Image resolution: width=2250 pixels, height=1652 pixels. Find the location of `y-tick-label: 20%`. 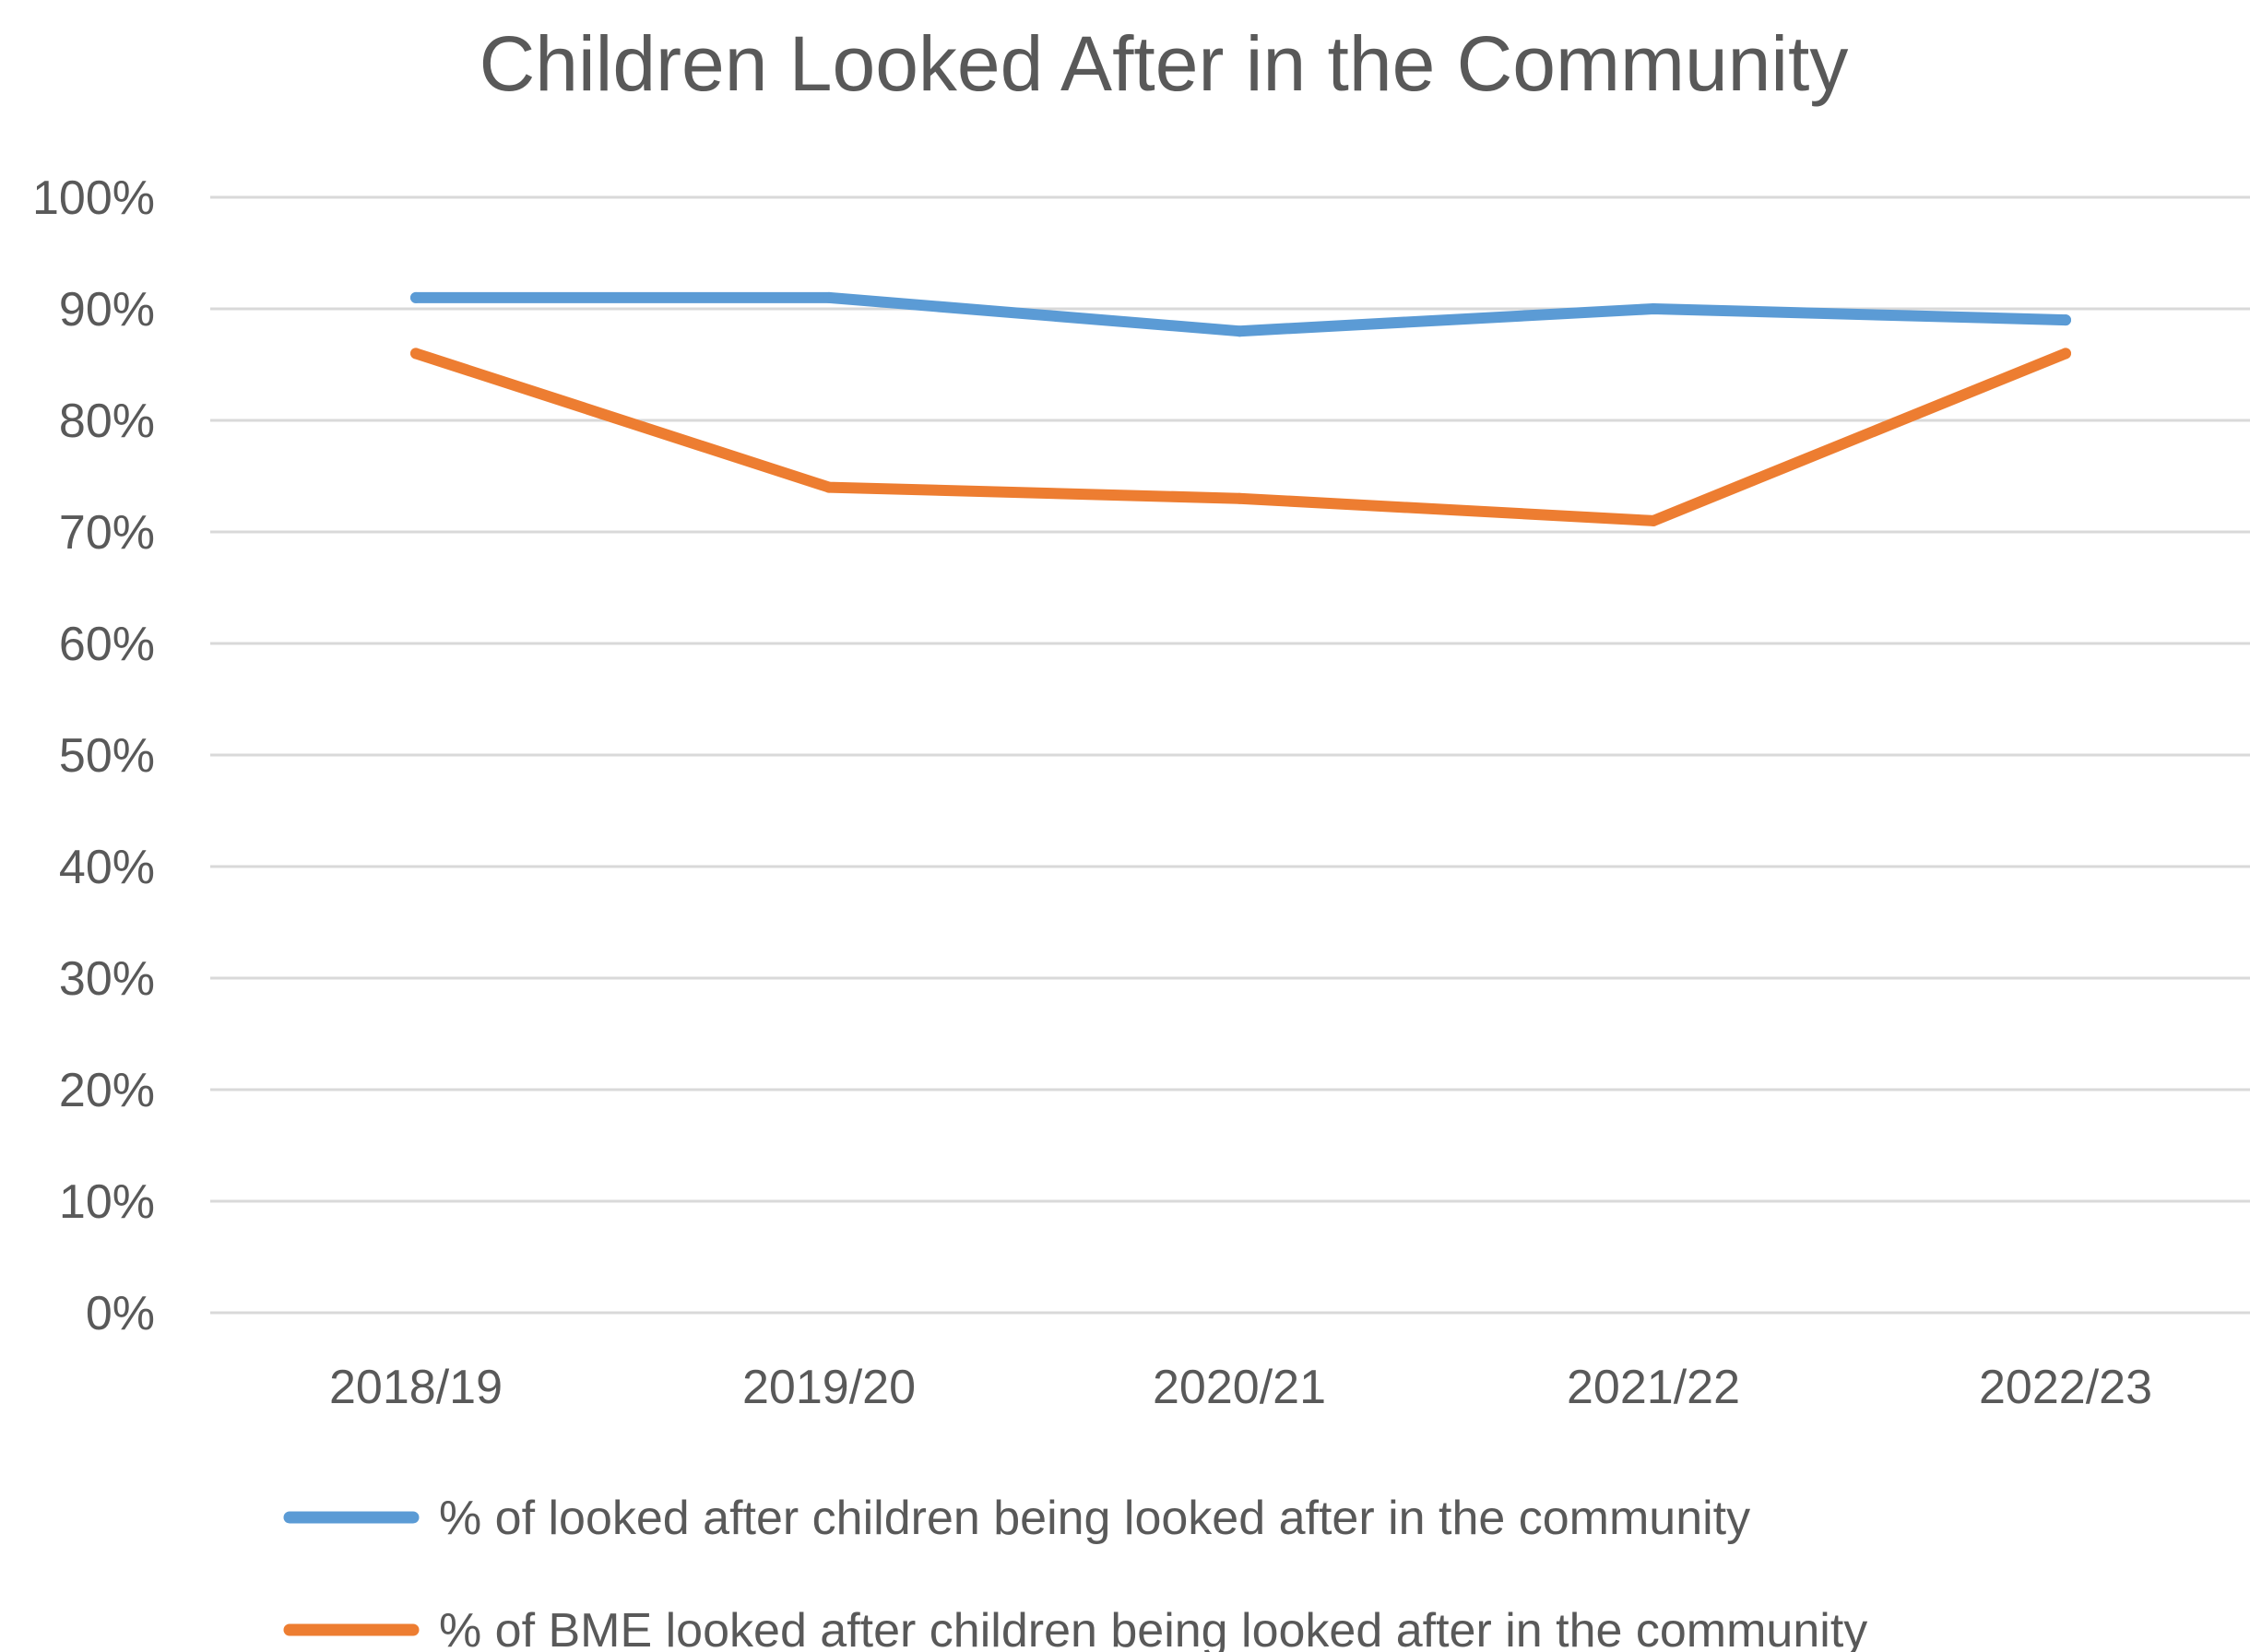

y-tick-label: 20% is located at coordinates (107, 1090).